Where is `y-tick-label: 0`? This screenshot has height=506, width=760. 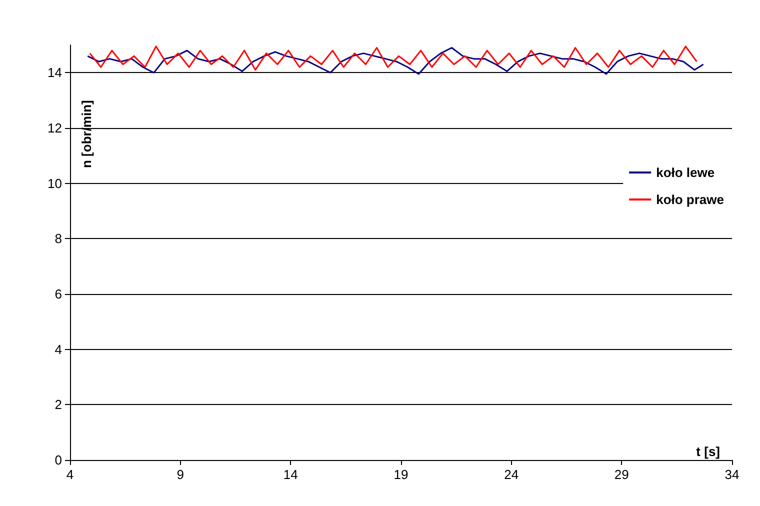 y-tick-label: 0 is located at coordinates (58, 460).